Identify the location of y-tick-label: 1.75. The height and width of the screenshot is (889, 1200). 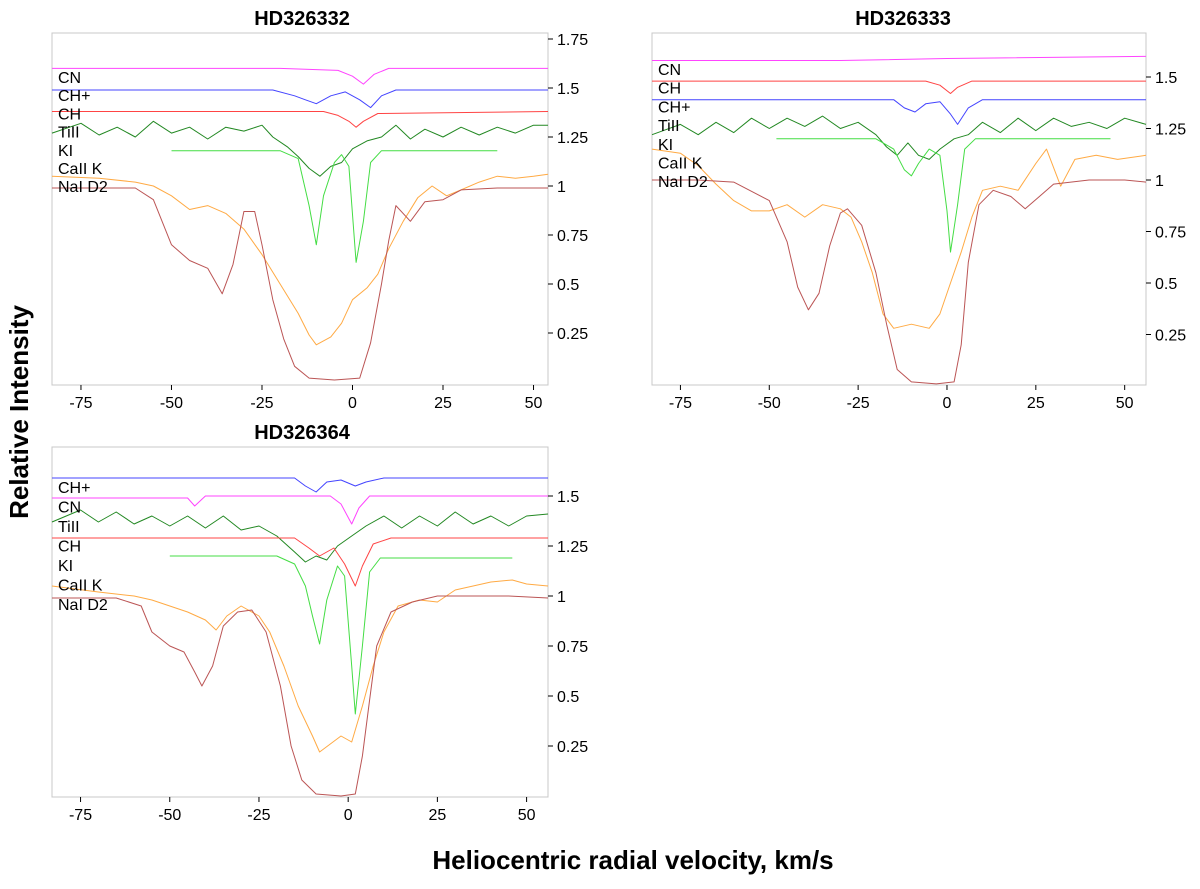
(572, 40).